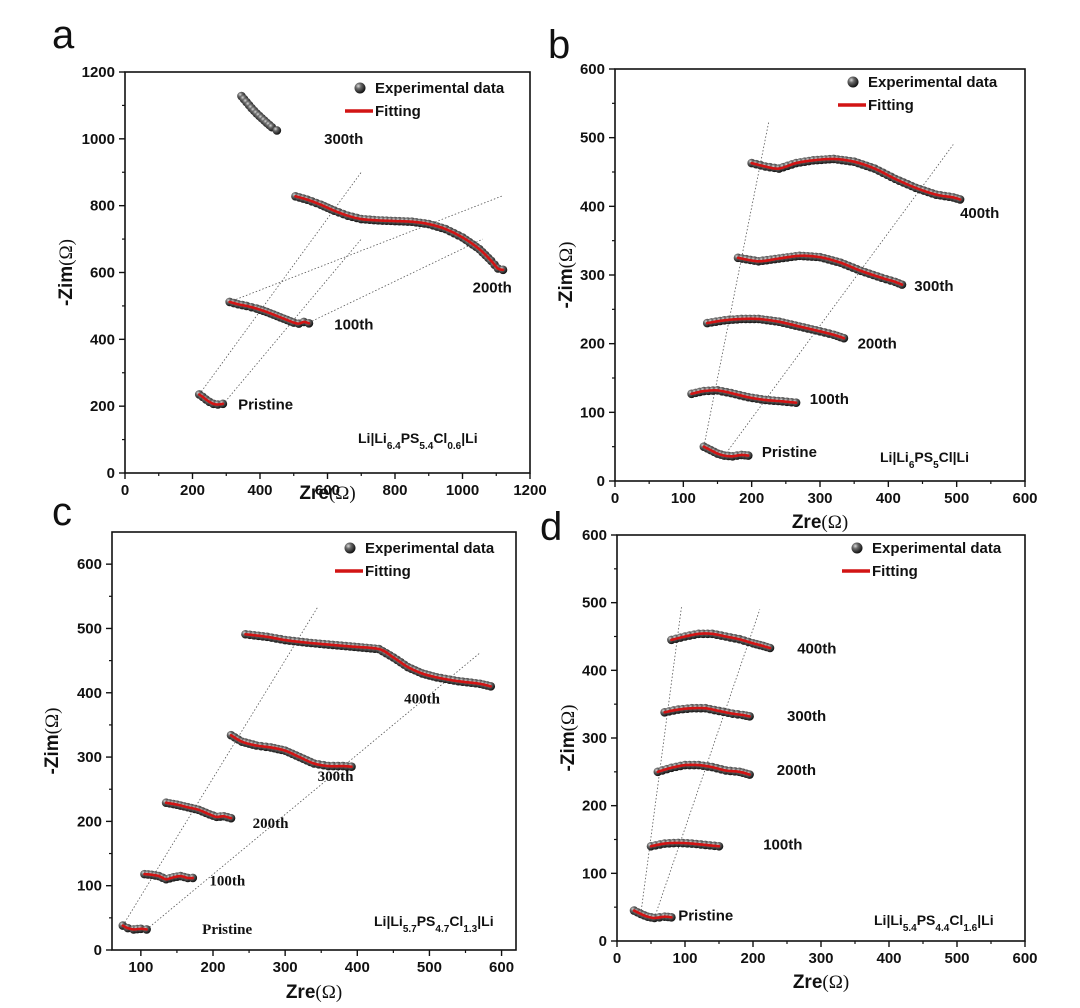 Image resolution: width=1080 pixels, height=1008 pixels. Describe the element at coordinates (422, 700) in the screenshot. I see `series-label: 400th` at that location.